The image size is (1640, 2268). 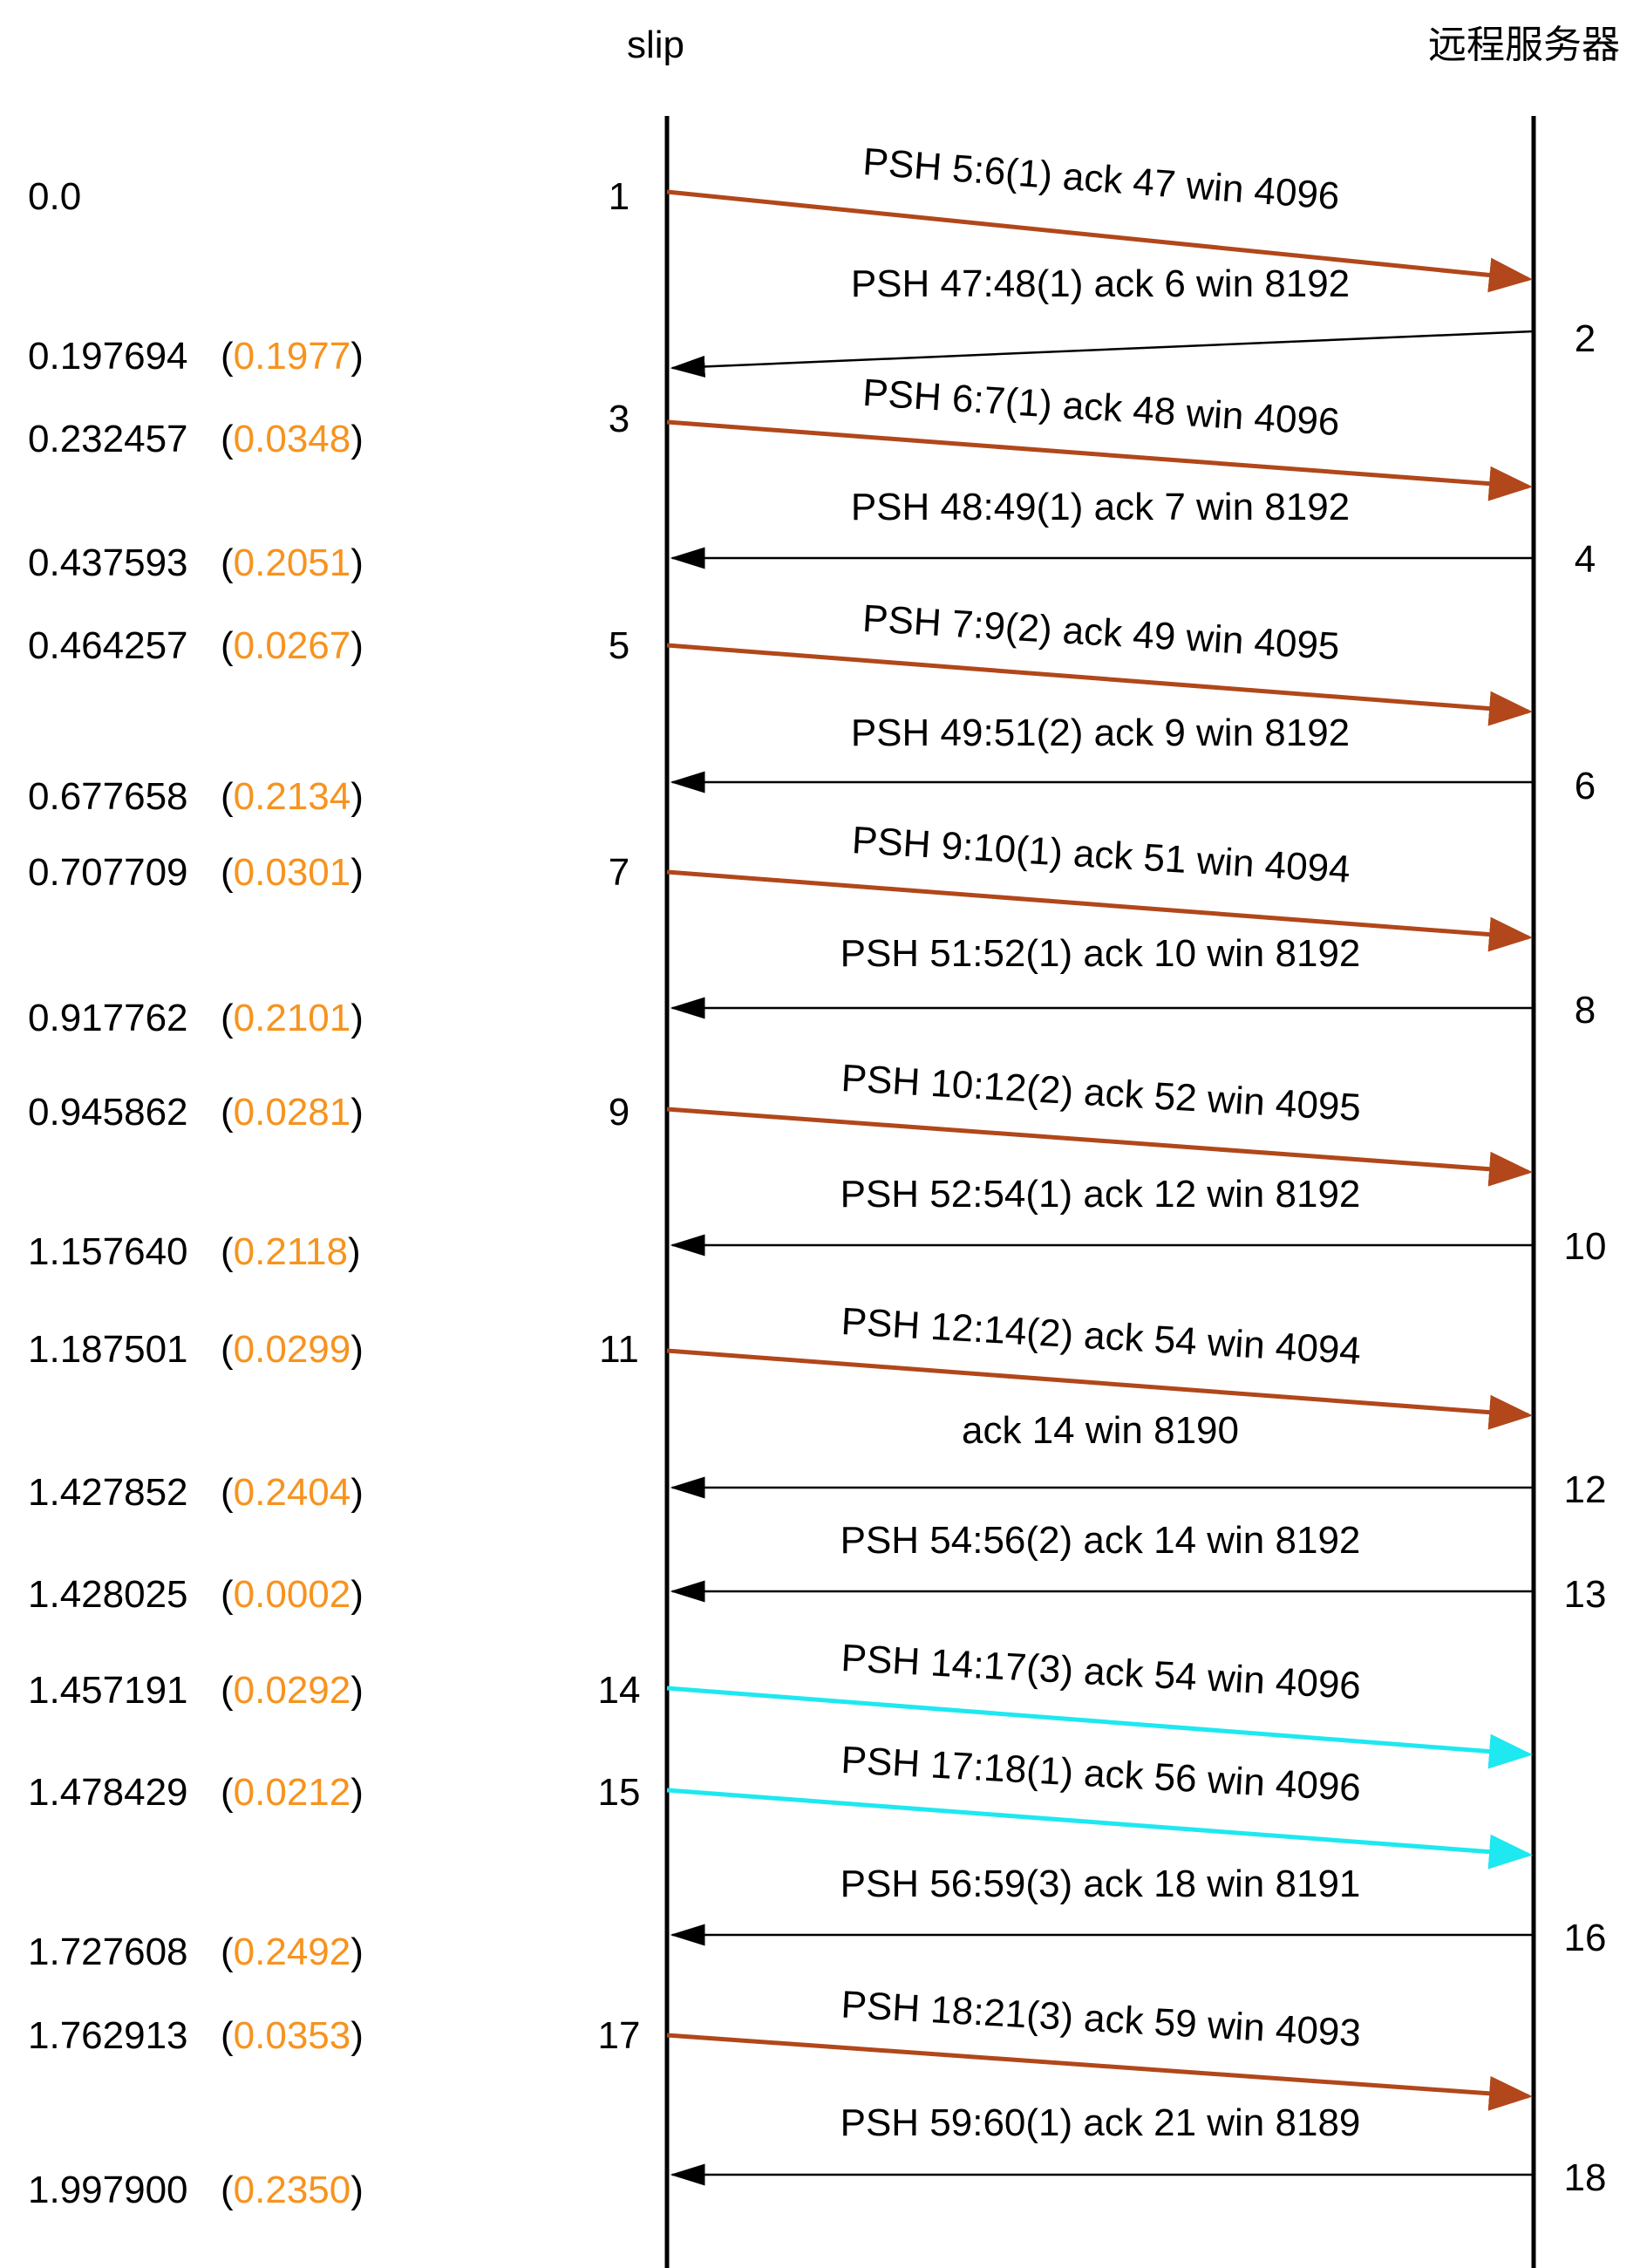 What do you see at coordinates (619, 872) in the screenshot?
I see `sequence-number-7: 7` at bounding box center [619, 872].